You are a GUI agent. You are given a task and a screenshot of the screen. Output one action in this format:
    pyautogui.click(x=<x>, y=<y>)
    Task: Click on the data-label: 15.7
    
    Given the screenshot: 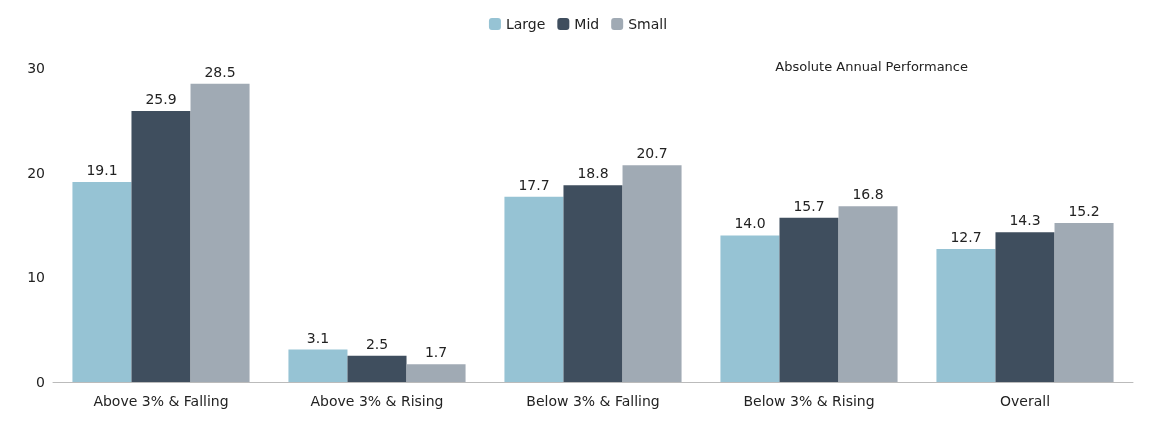 What is the action you would take?
    pyautogui.click(x=809, y=205)
    